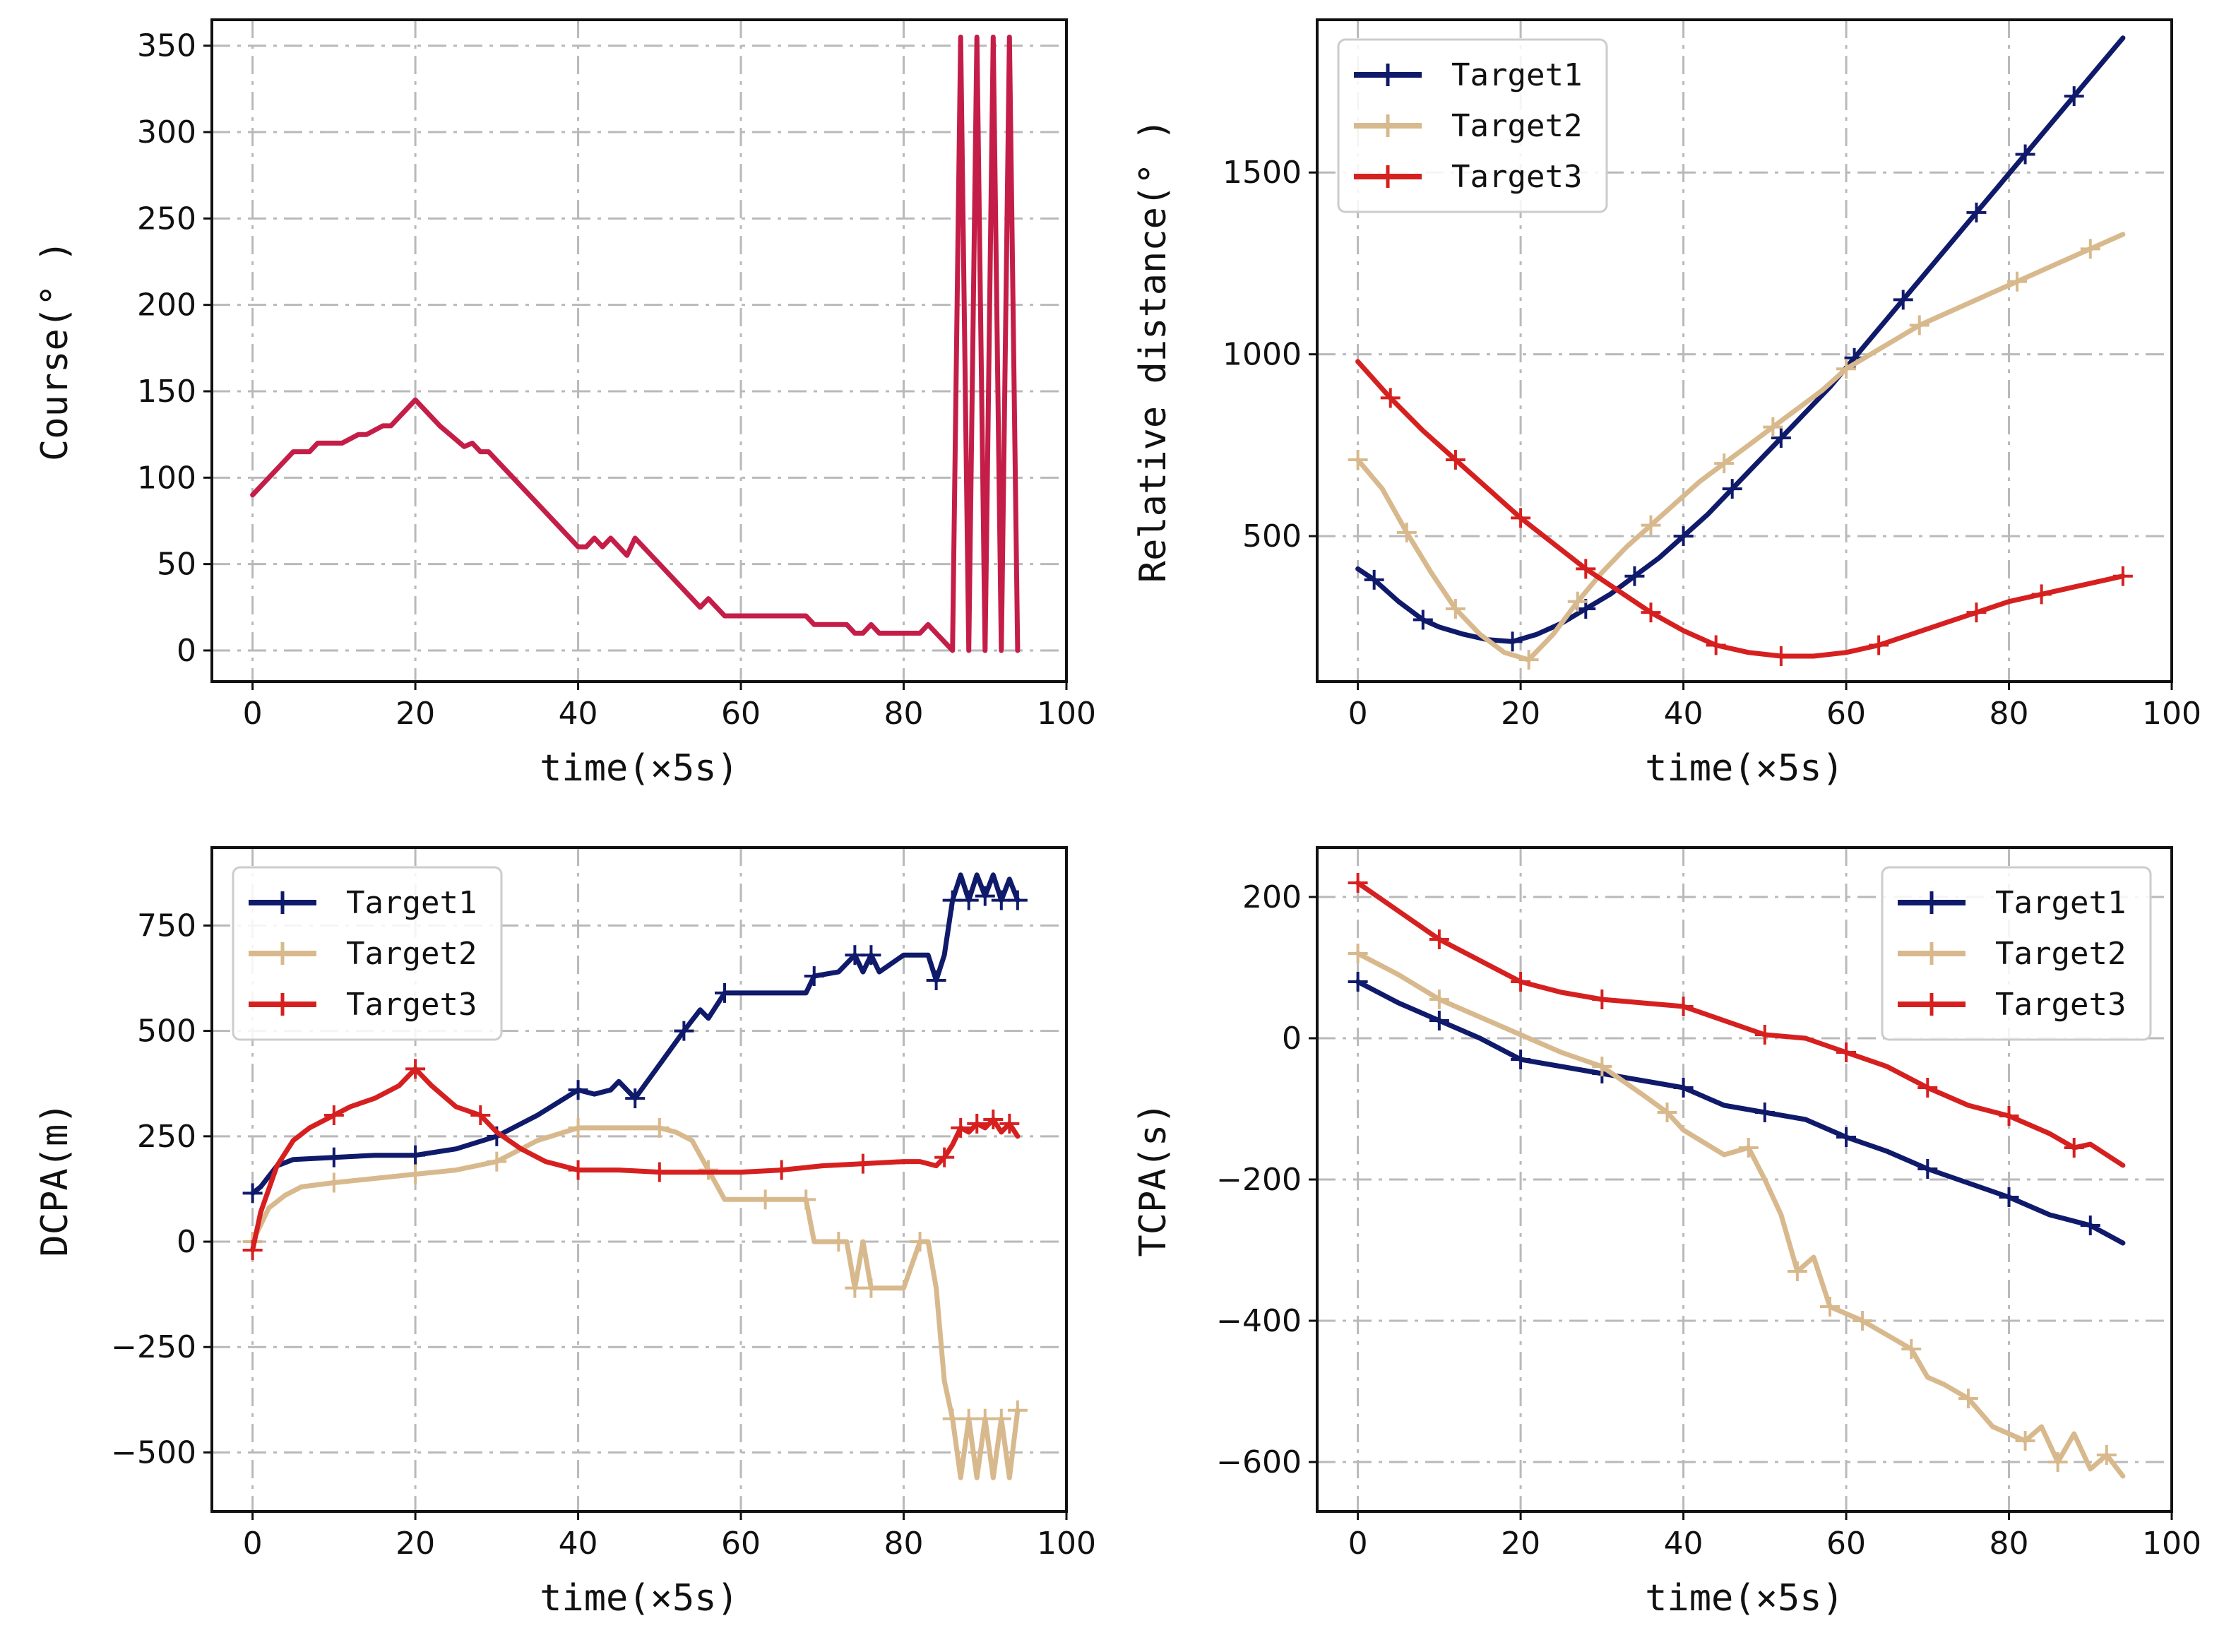 Image resolution: width=2224 pixels, height=1652 pixels. I want to click on y-tick-label: 500, so click(166, 1032).